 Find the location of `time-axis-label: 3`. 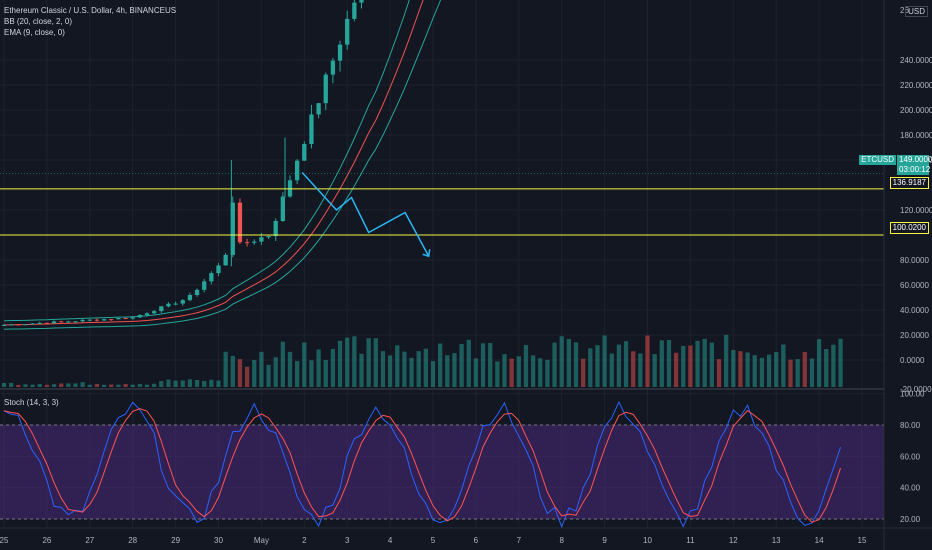

time-axis-label: 3 is located at coordinates (347, 540).